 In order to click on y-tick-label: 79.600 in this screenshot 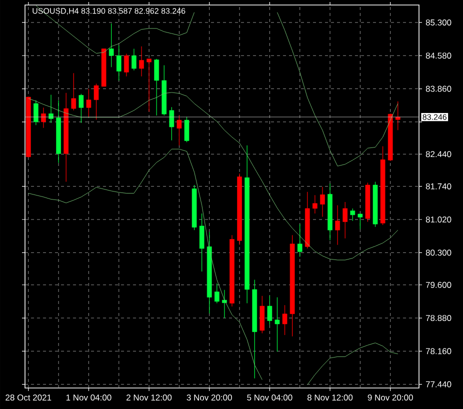, I will do `click(439, 285)`.